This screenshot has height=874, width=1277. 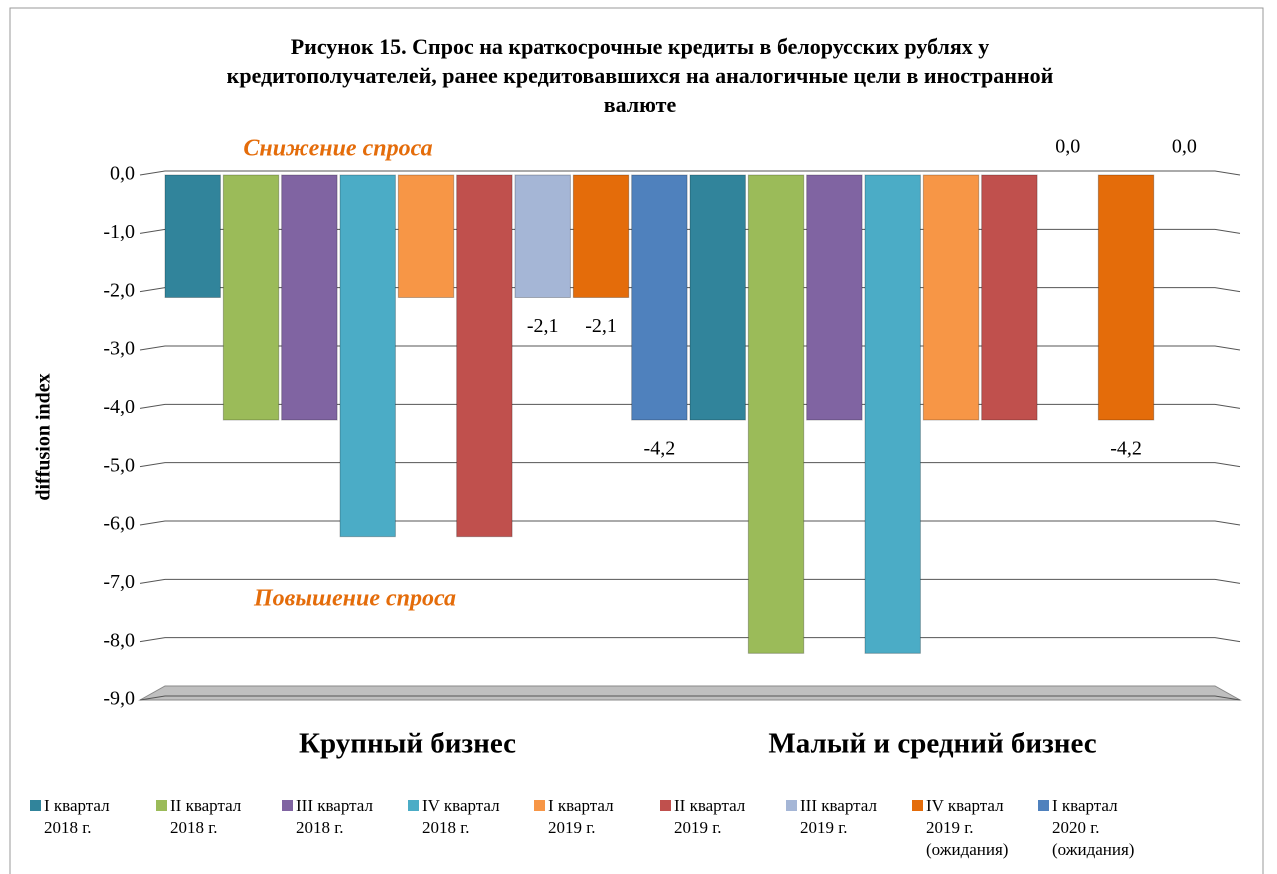 What do you see at coordinates (932, 744) in the screenshot?
I see `x-tick-label: Малый и средний бизнес` at bounding box center [932, 744].